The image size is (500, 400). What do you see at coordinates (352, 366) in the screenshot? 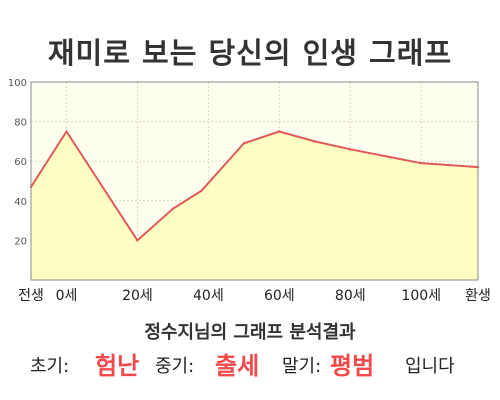
I see `late-value: 평범` at bounding box center [352, 366].